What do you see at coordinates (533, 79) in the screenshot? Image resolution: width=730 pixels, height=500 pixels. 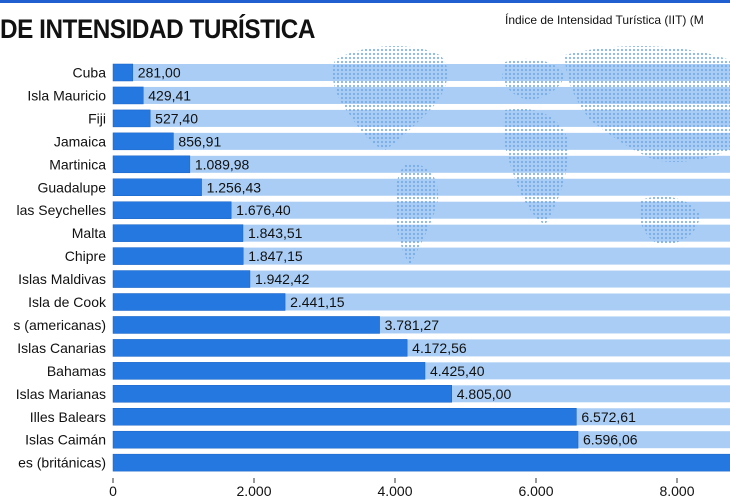 I see `map-europe` at bounding box center [533, 79].